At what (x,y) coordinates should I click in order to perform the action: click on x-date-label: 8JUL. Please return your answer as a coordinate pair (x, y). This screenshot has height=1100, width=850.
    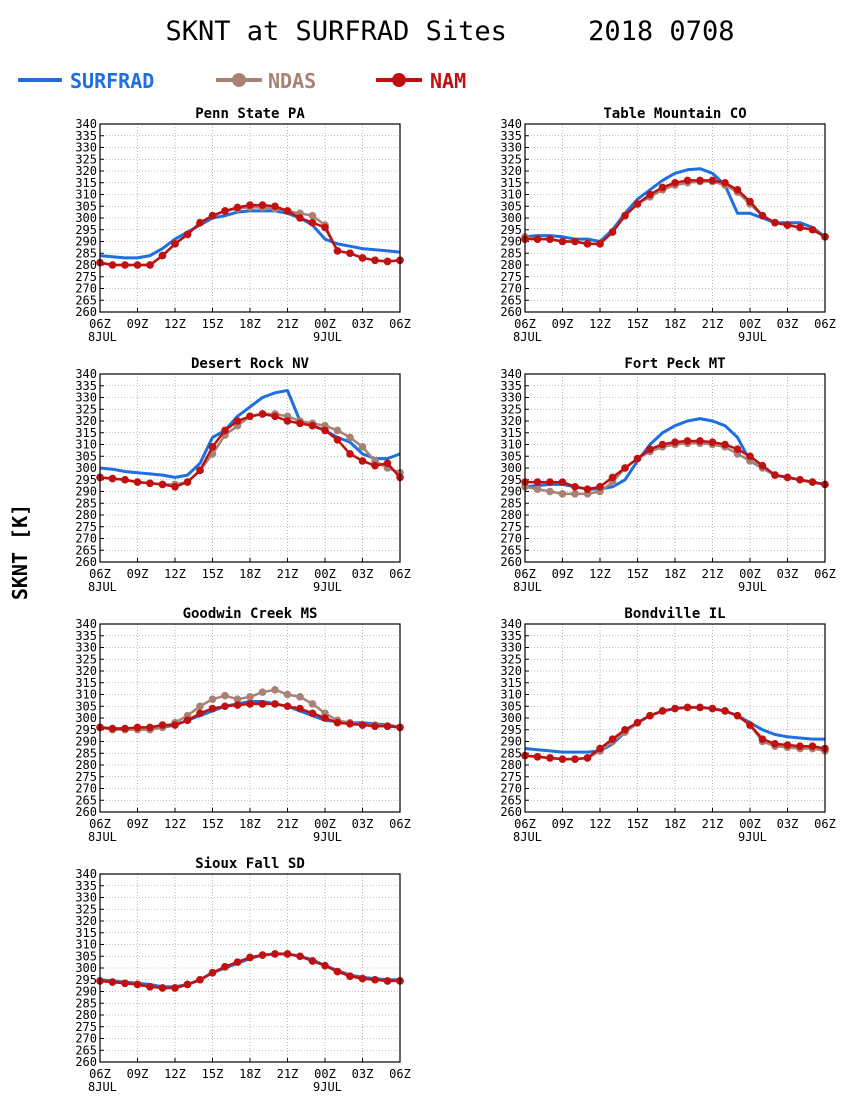
    Looking at the image, I should click on (102, 337).